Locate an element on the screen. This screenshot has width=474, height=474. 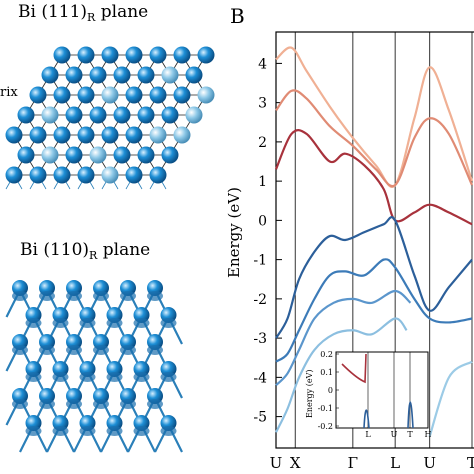
y-tick-label: 4 is located at coordinates (262, 64).